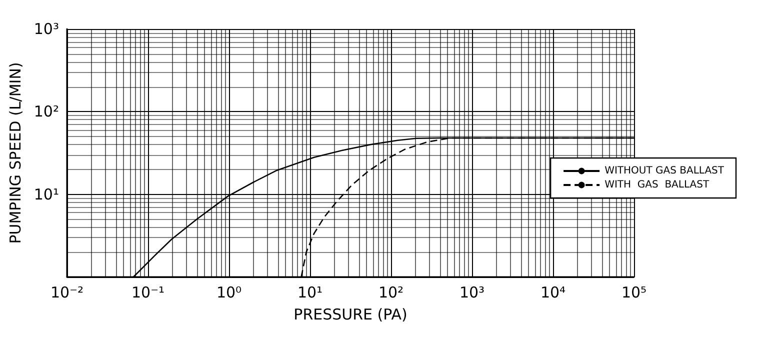 Image resolution: width=760 pixels, height=347 pixels. I want to click on x-tick-label: 10³, so click(472, 293).